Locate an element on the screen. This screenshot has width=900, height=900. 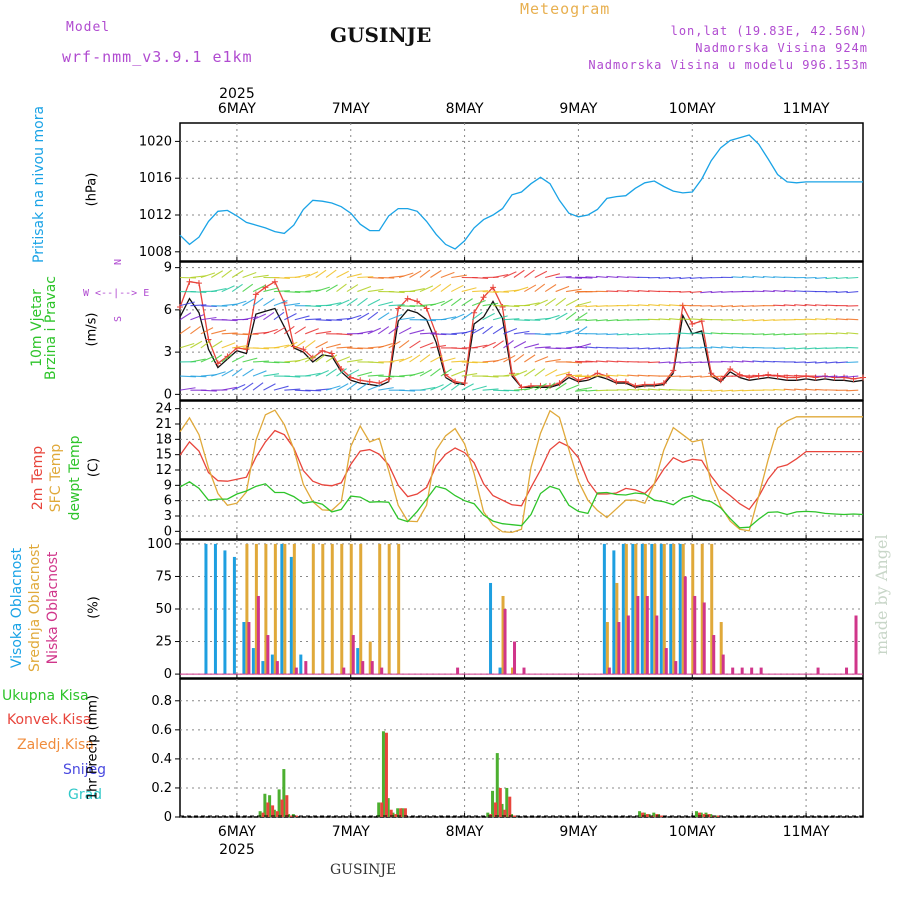
top-day-label: 10MAY is located at coordinates (692, 109).